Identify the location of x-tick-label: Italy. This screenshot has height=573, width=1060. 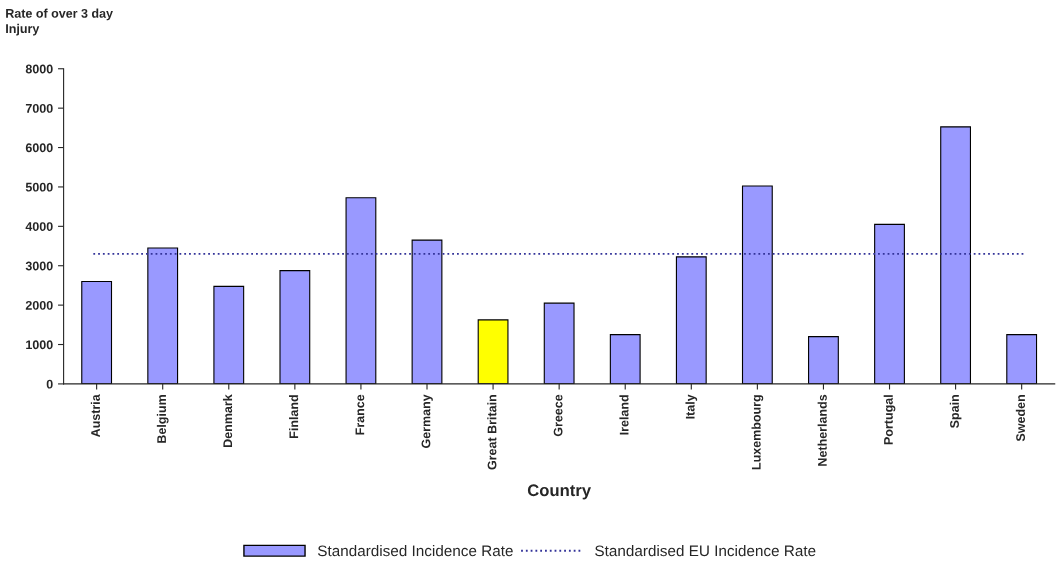
(691, 406).